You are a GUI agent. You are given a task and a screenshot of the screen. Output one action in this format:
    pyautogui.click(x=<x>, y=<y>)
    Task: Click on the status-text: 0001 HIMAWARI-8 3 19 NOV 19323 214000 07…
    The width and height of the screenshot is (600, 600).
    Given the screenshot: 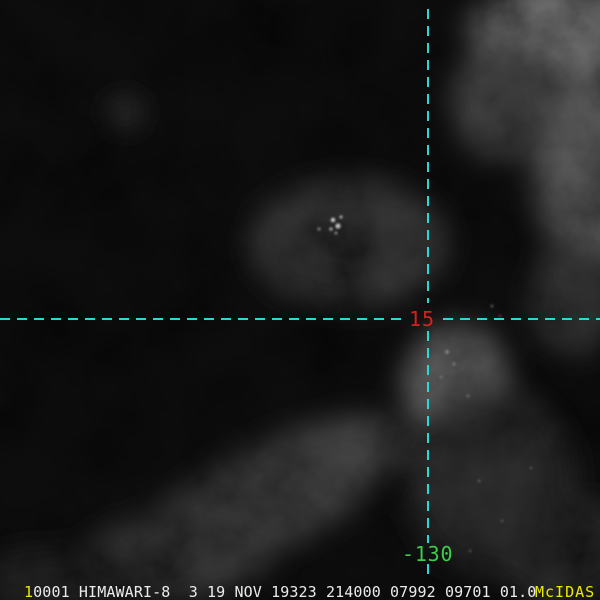 What is the action you would take?
    pyautogui.click(x=285, y=591)
    